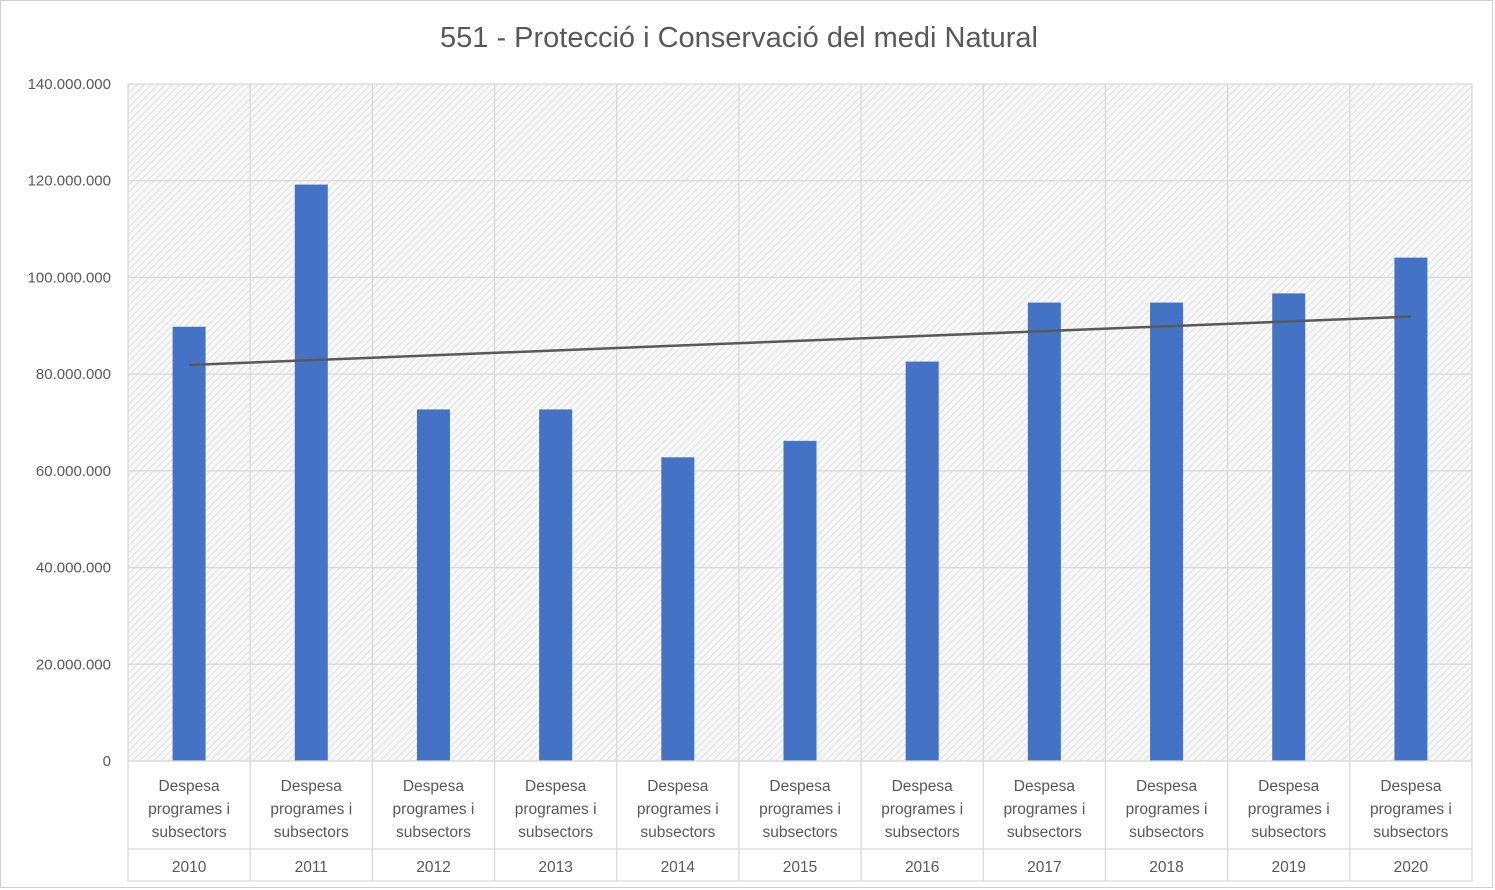 This screenshot has height=890, width=1495. What do you see at coordinates (73, 568) in the screenshot?
I see `y-tick-label: 40.000.000` at bounding box center [73, 568].